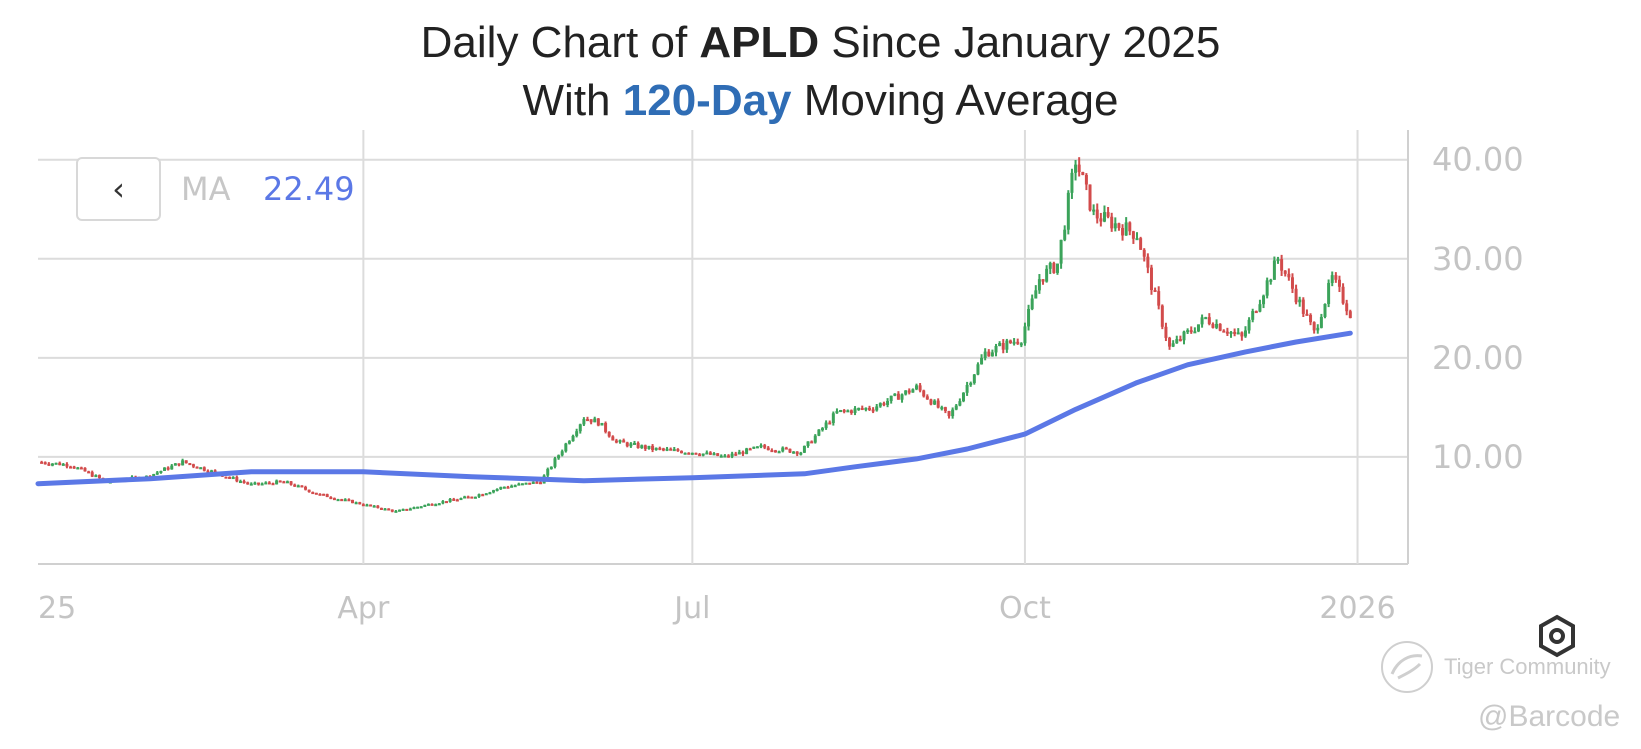 This screenshot has height=749, width=1641. I want to click on hexagon-settings-icon, so click(1557, 636).